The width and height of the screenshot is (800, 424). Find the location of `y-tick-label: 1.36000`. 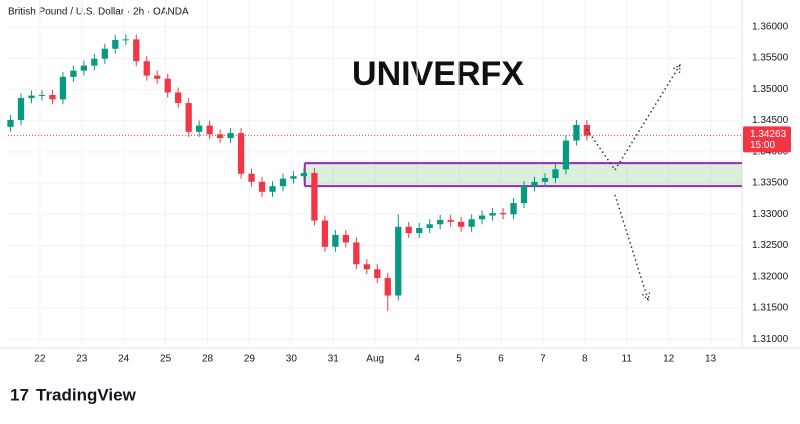

y-tick-label: 1.36000 is located at coordinates (770, 27).